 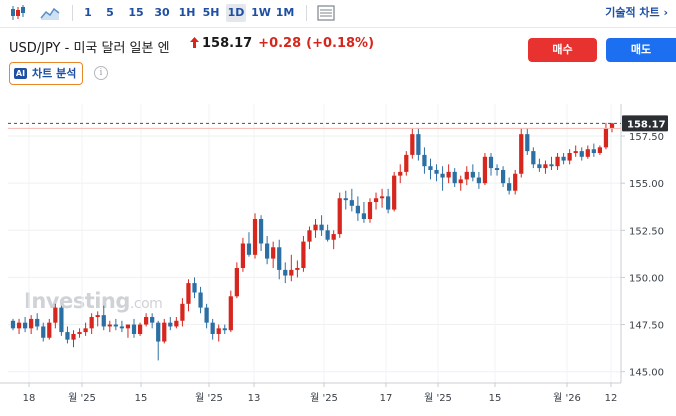 I want to click on watermark-suffix: .com, so click(x=146, y=304).